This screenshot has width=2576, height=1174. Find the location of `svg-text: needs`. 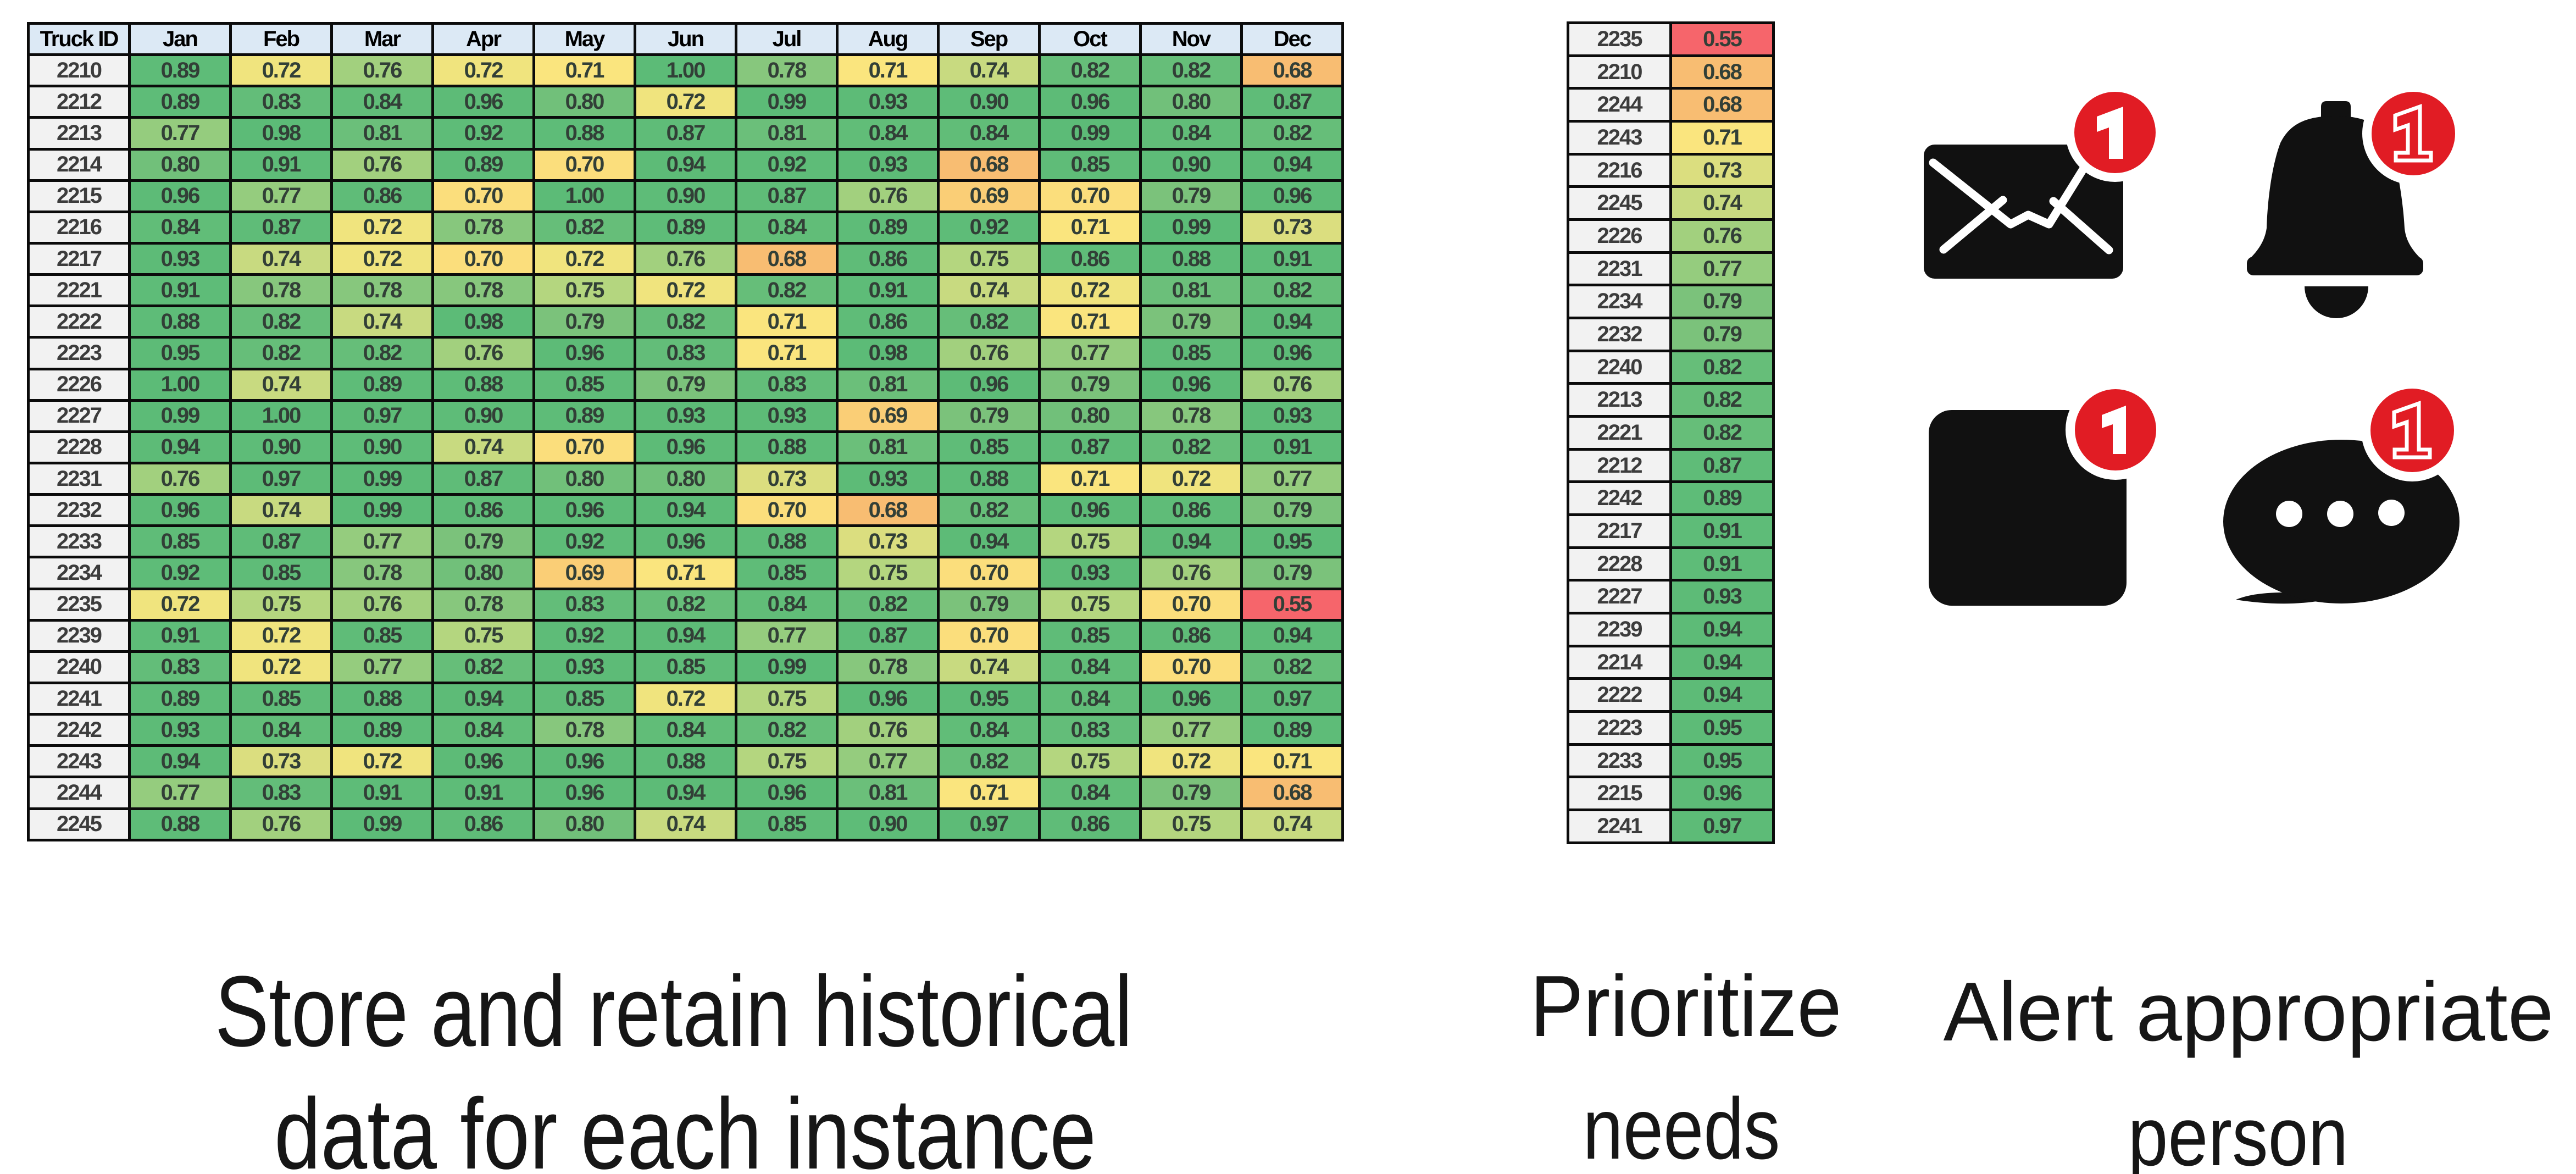

svg-text: needs is located at coordinates (1681, 1127).